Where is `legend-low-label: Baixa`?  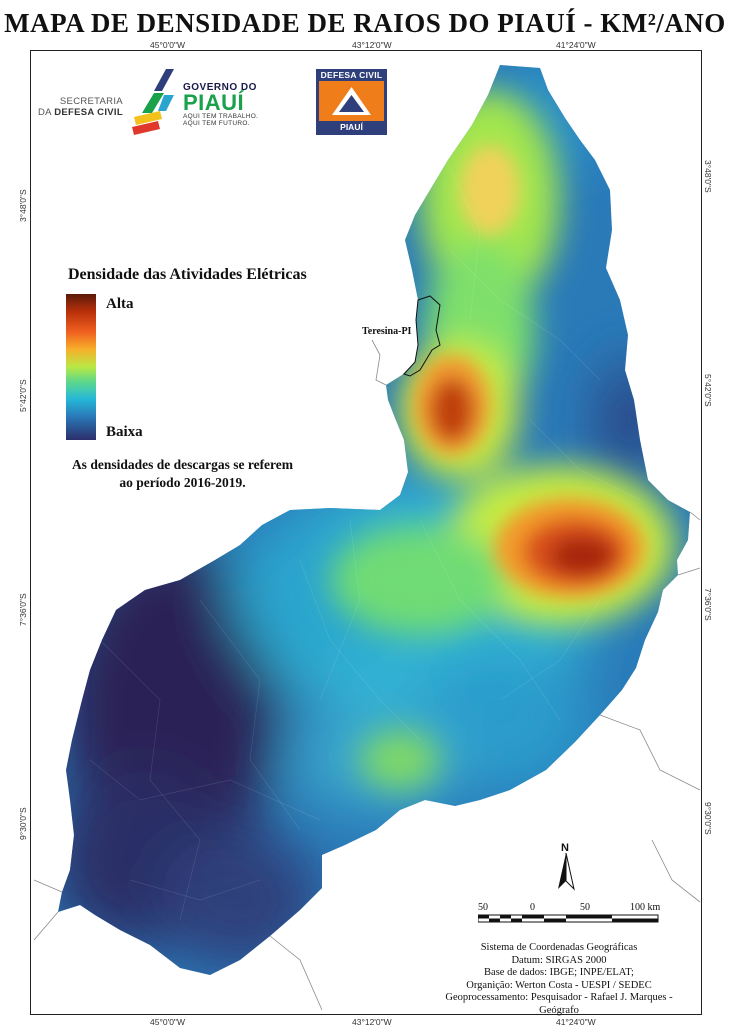
legend-low-label: Baixa is located at coordinates (124, 432).